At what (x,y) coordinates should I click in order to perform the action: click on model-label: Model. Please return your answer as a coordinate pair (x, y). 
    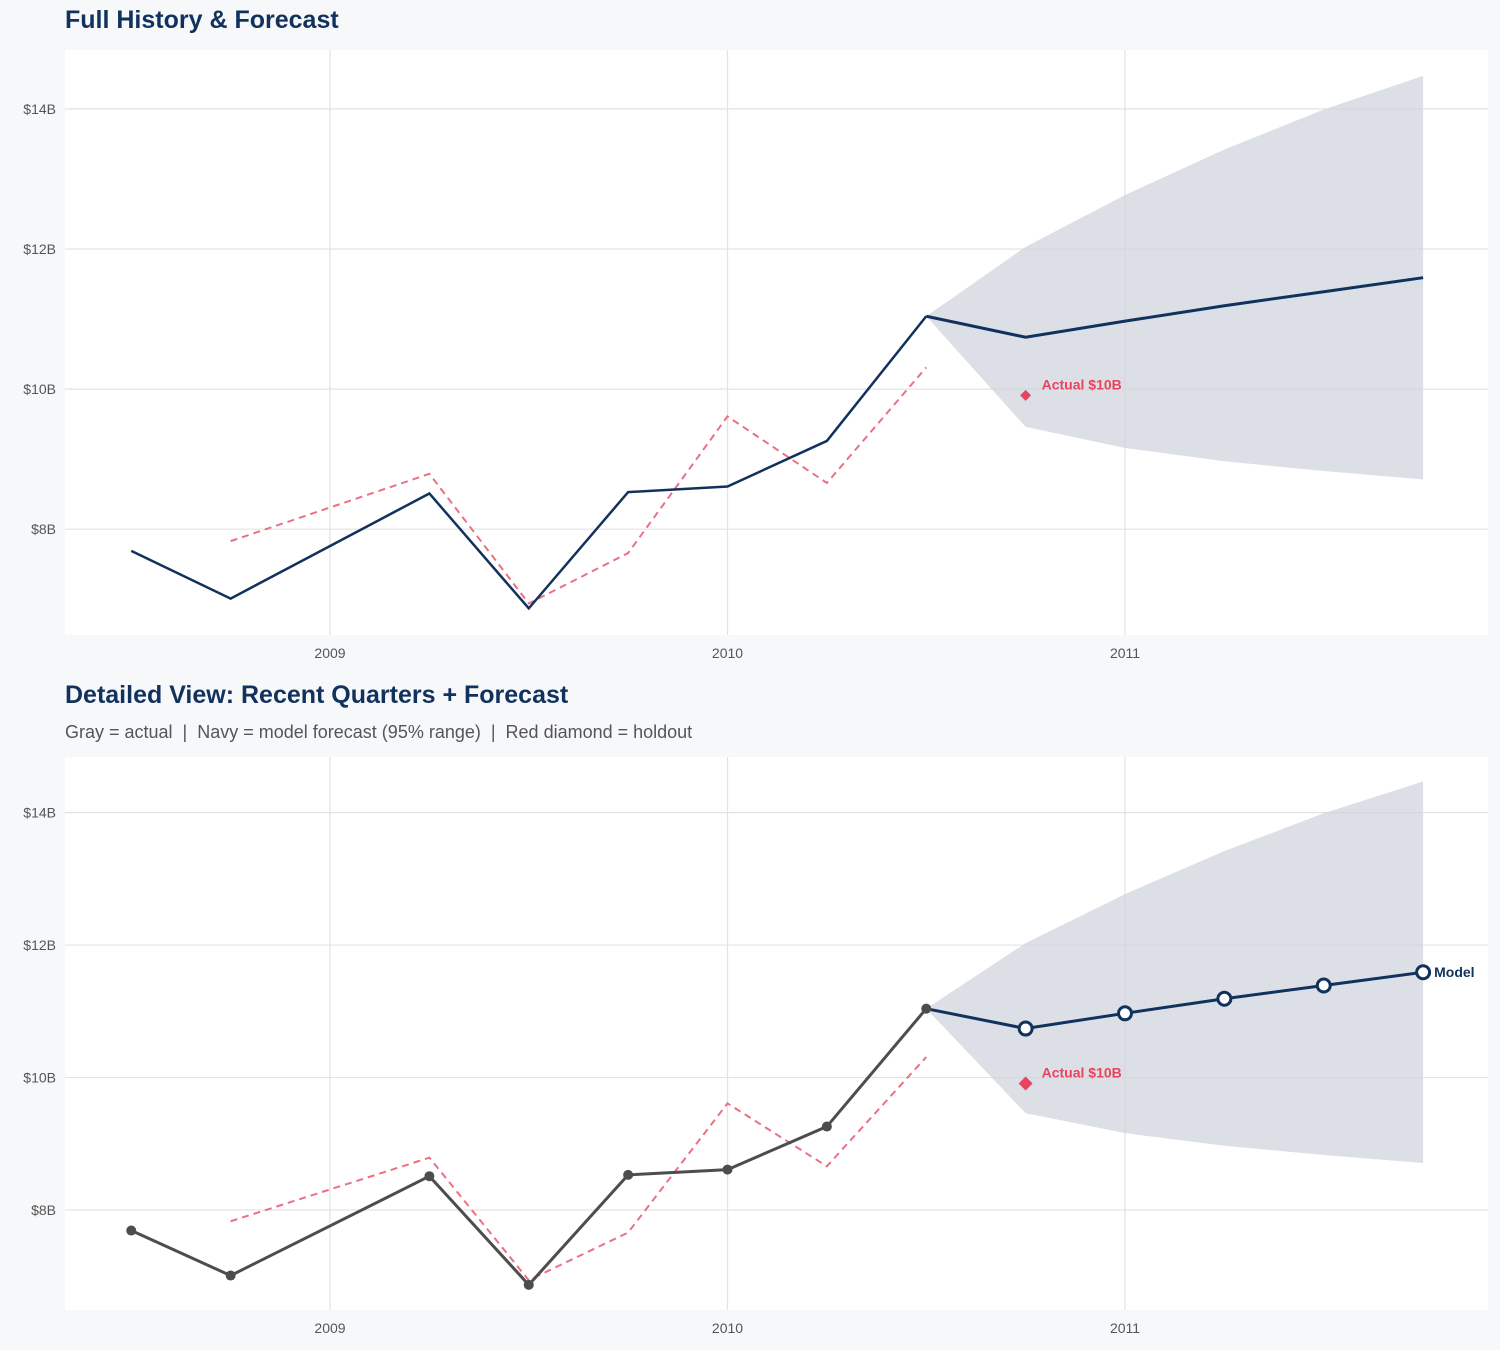
    Looking at the image, I should click on (1454, 972).